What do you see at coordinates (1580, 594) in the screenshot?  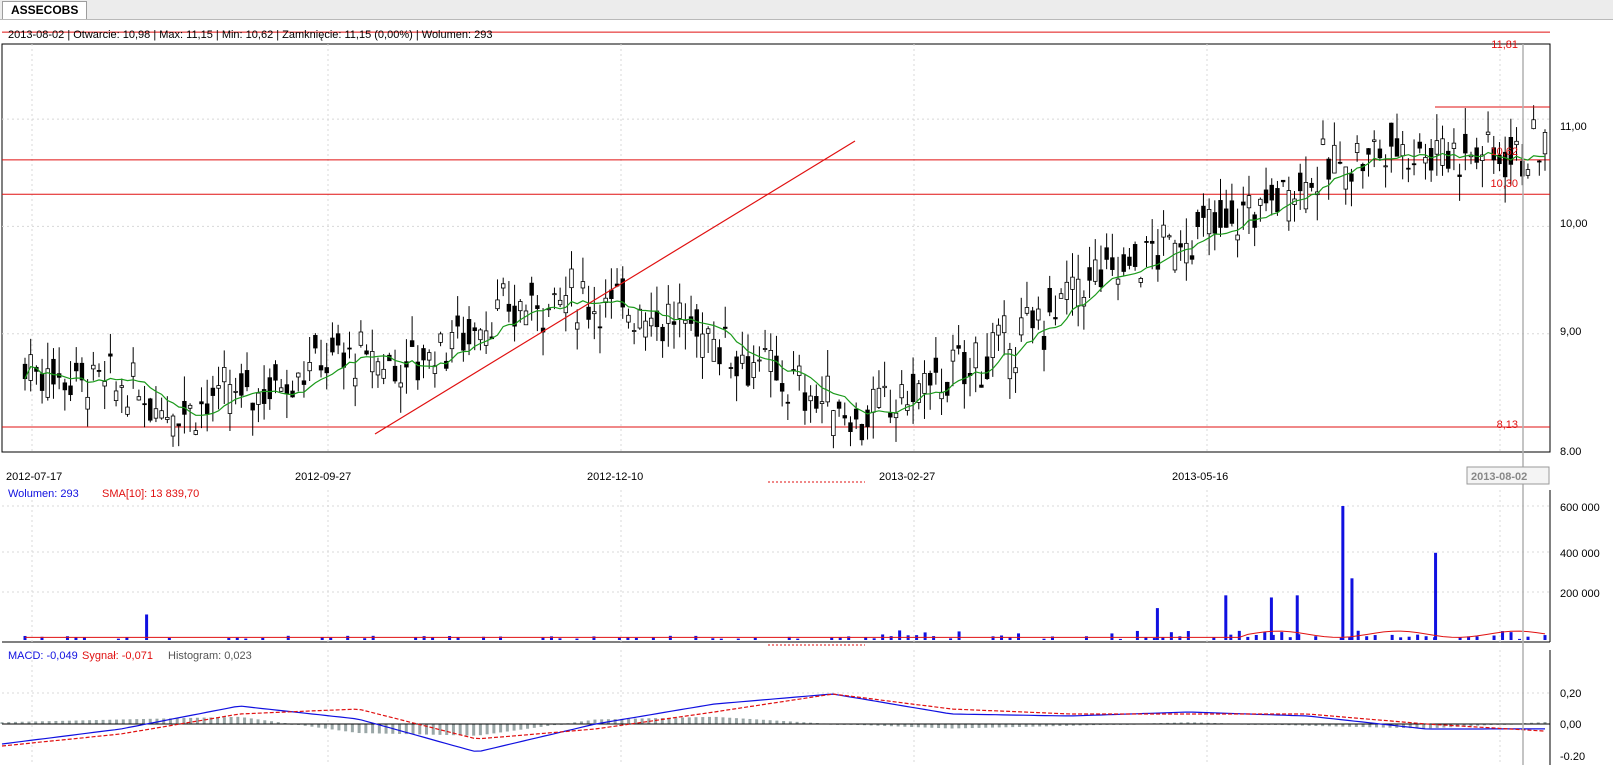 I see `volume-tick-200k: 200 000` at bounding box center [1580, 594].